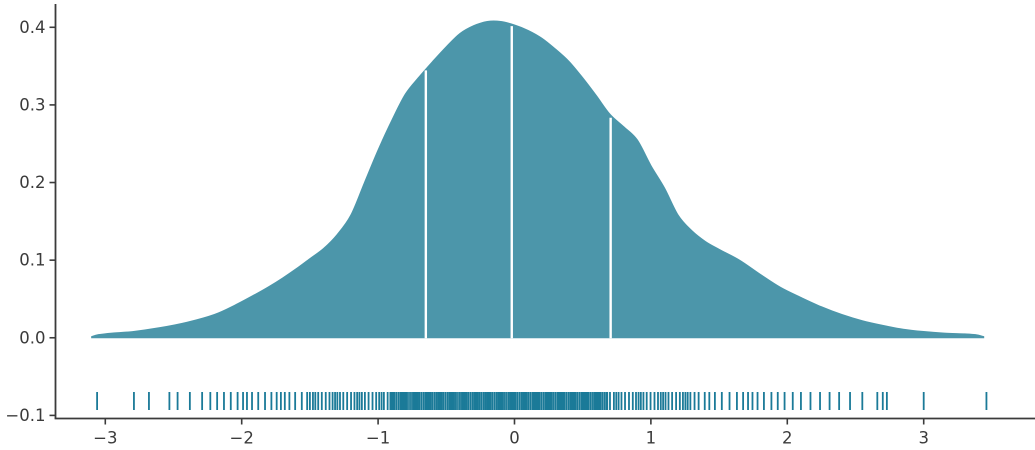 Image resolution: width=1035 pixels, height=450 pixels. What do you see at coordinates (32, 27) in the screenshot?
I see `y-tick-label: 0.4` at bounding box center [32, 27].